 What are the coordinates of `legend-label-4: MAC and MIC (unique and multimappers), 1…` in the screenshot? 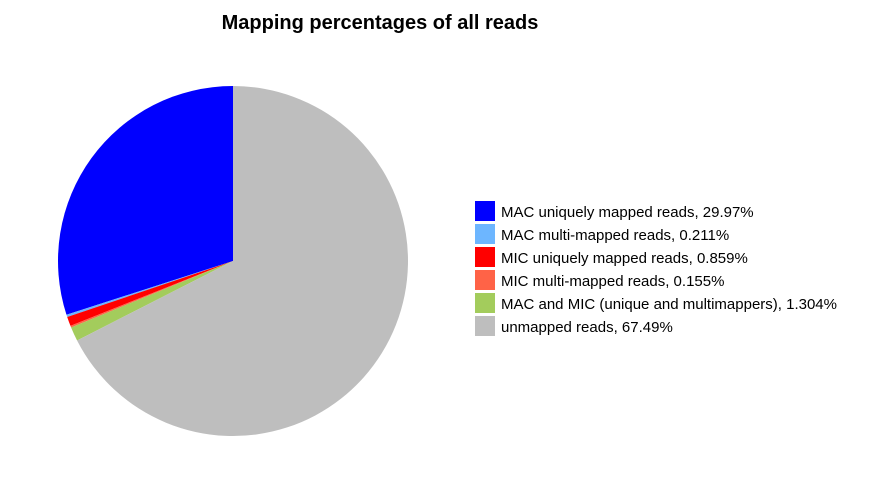 It's located at (669, 304).